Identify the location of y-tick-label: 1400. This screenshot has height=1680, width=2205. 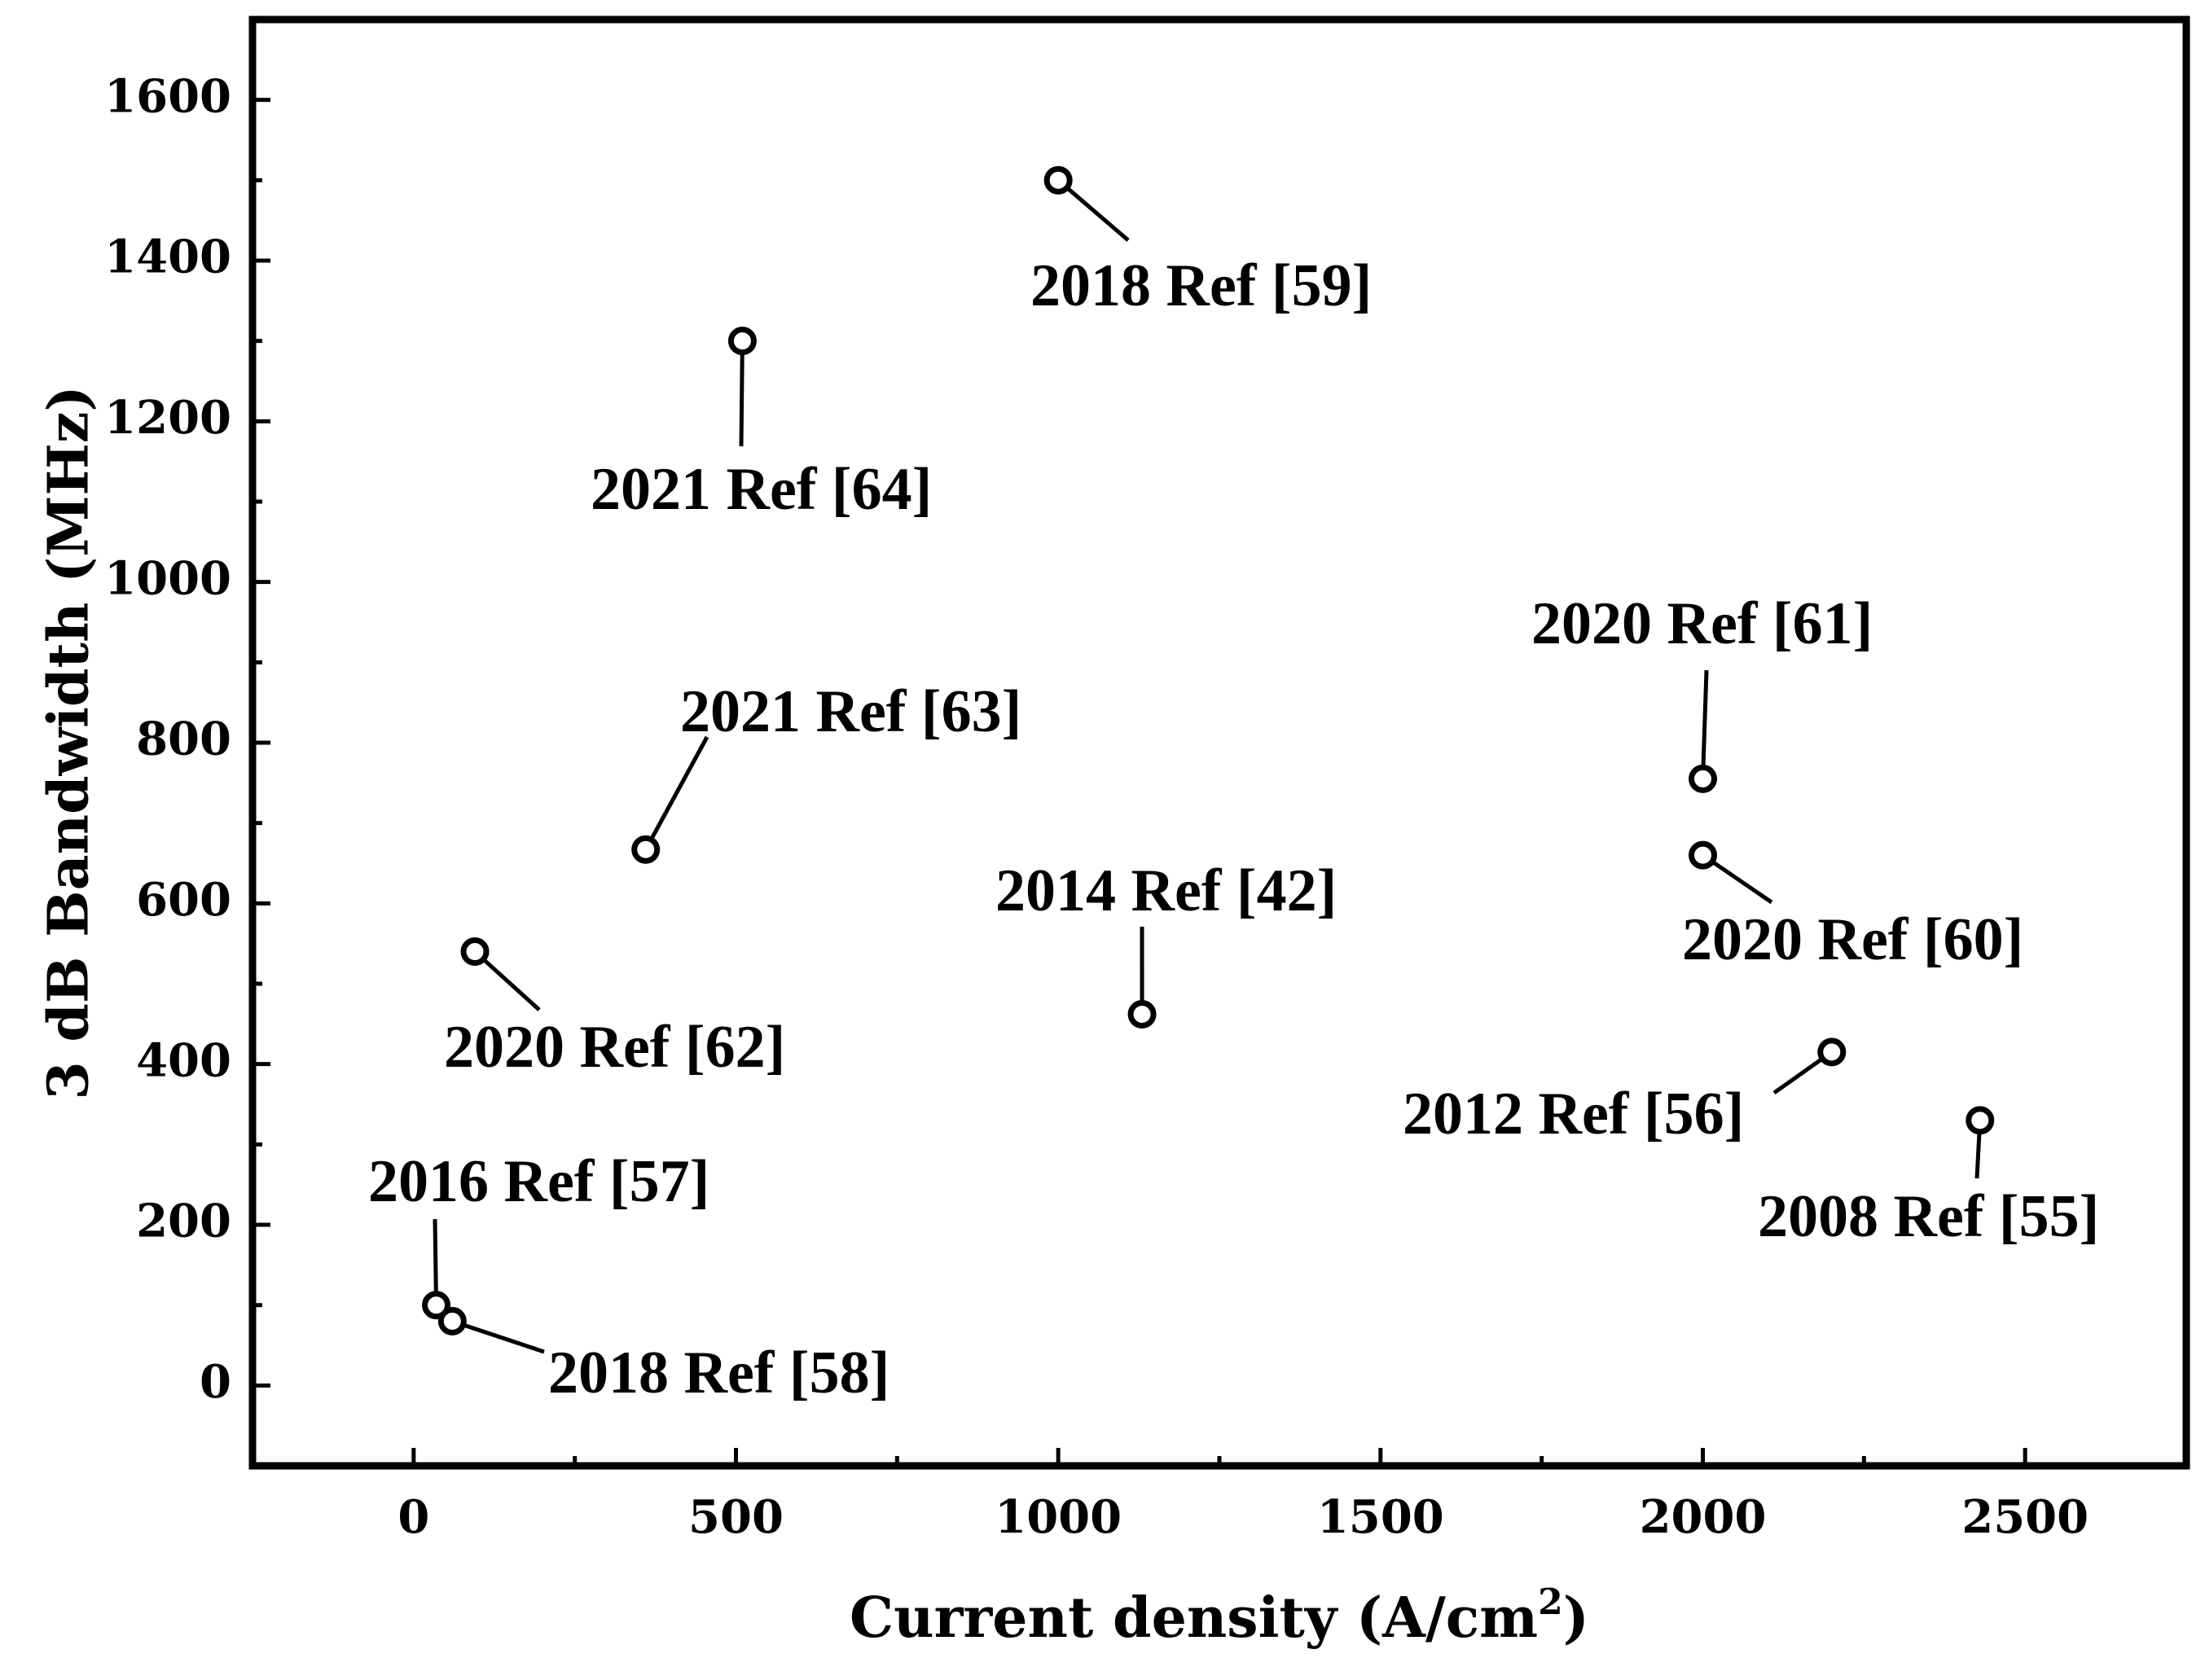
(167, 257).